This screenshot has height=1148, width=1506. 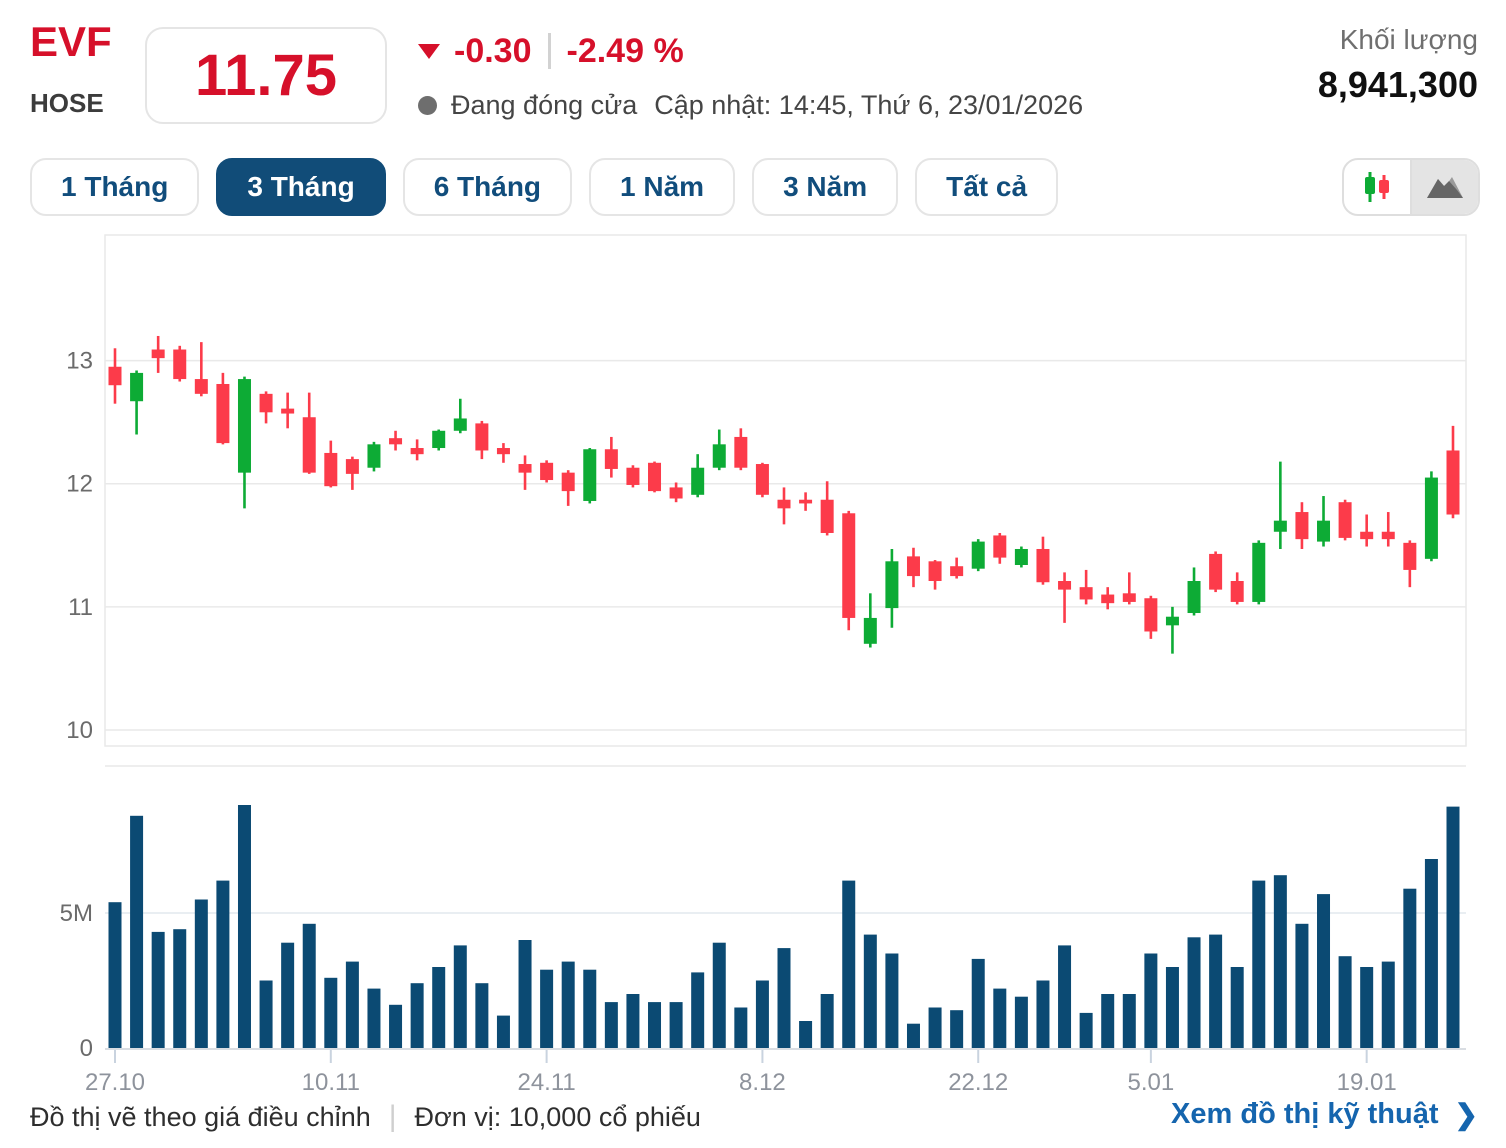 I want to click on price-change-row: -0.30 -2.49 %, so click(x=551, y=51).